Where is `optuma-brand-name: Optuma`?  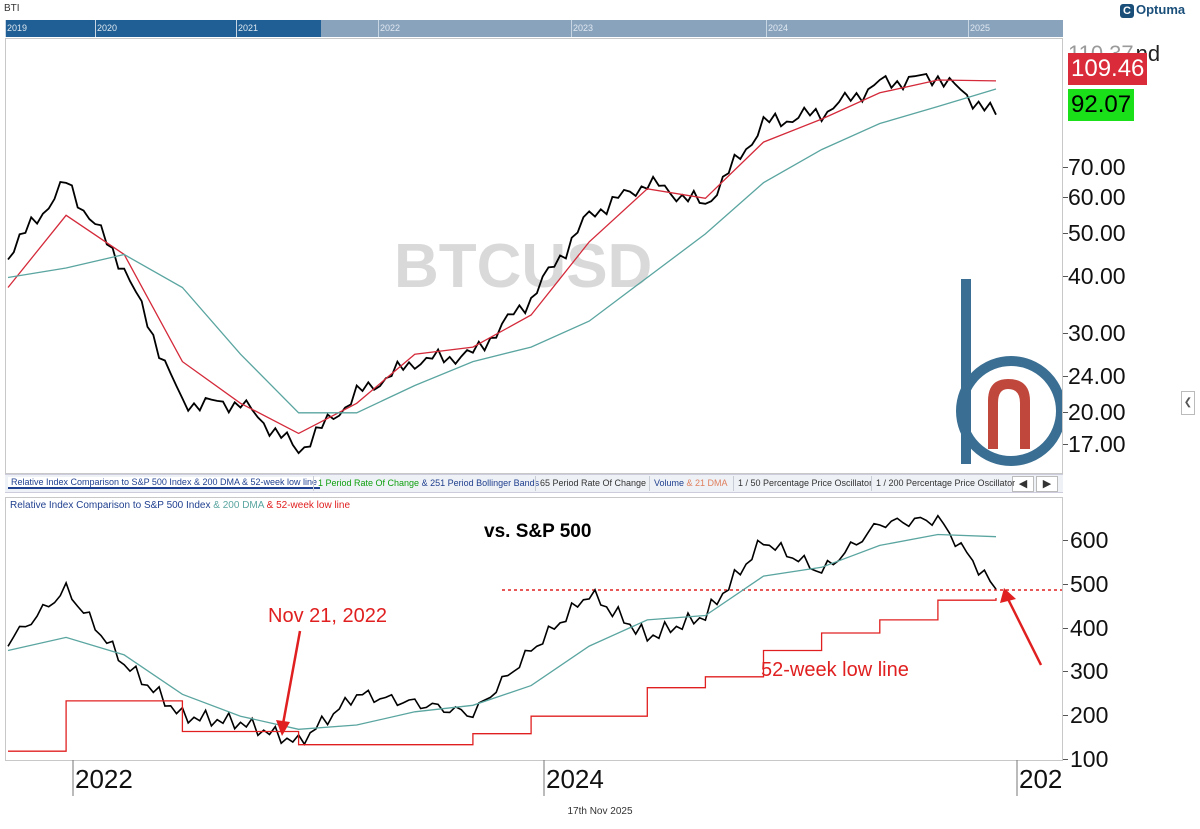 optuma-brand-name: Optuma is located at coordinates (1161, 9).